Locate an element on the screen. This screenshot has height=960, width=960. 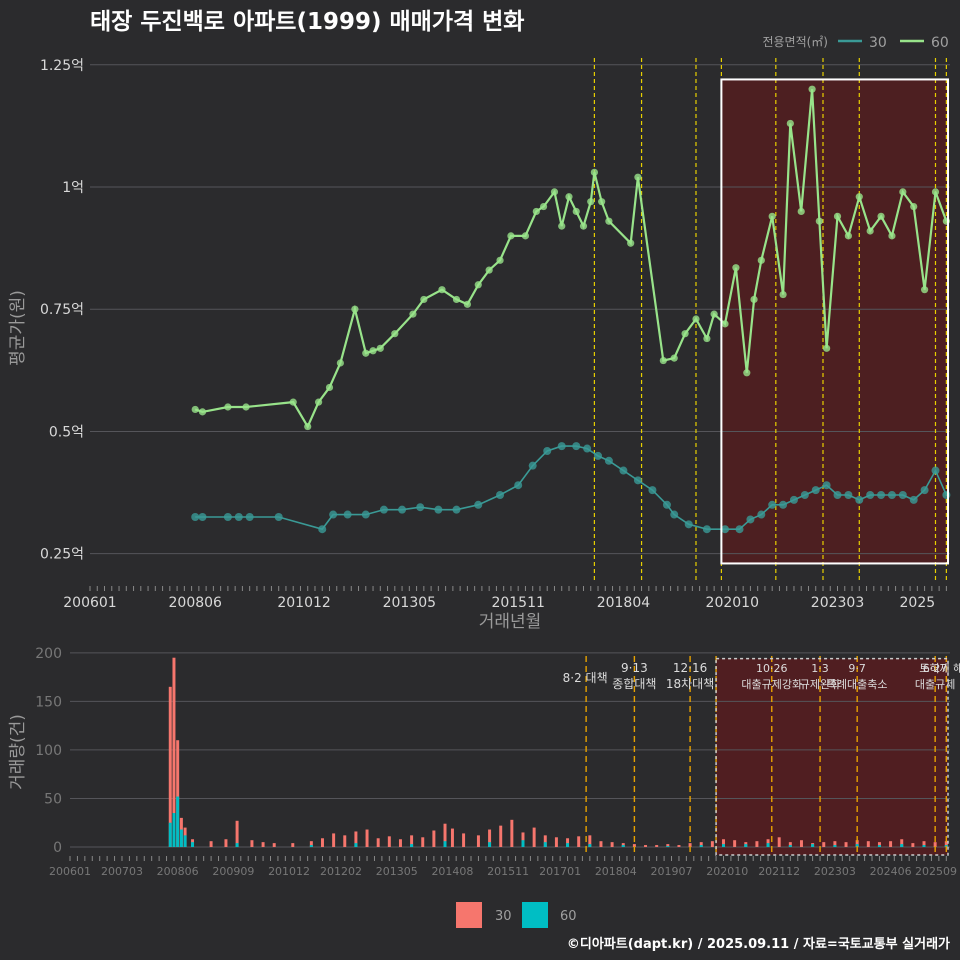
y-tick-label: 0.75억 is located at coordinates (62, 310).